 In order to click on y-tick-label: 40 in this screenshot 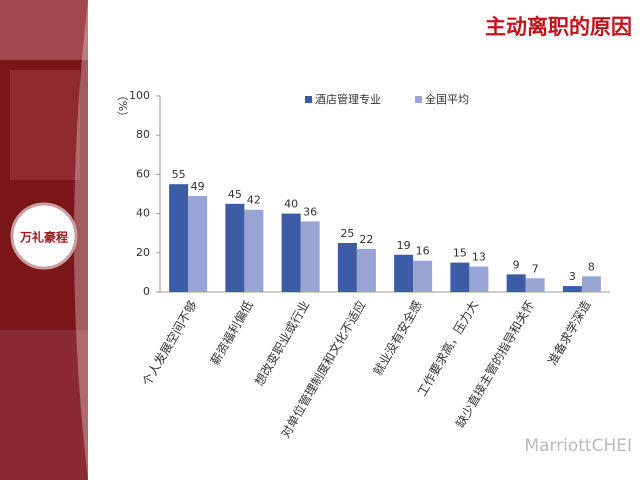, I will do `click(143, 213)`.